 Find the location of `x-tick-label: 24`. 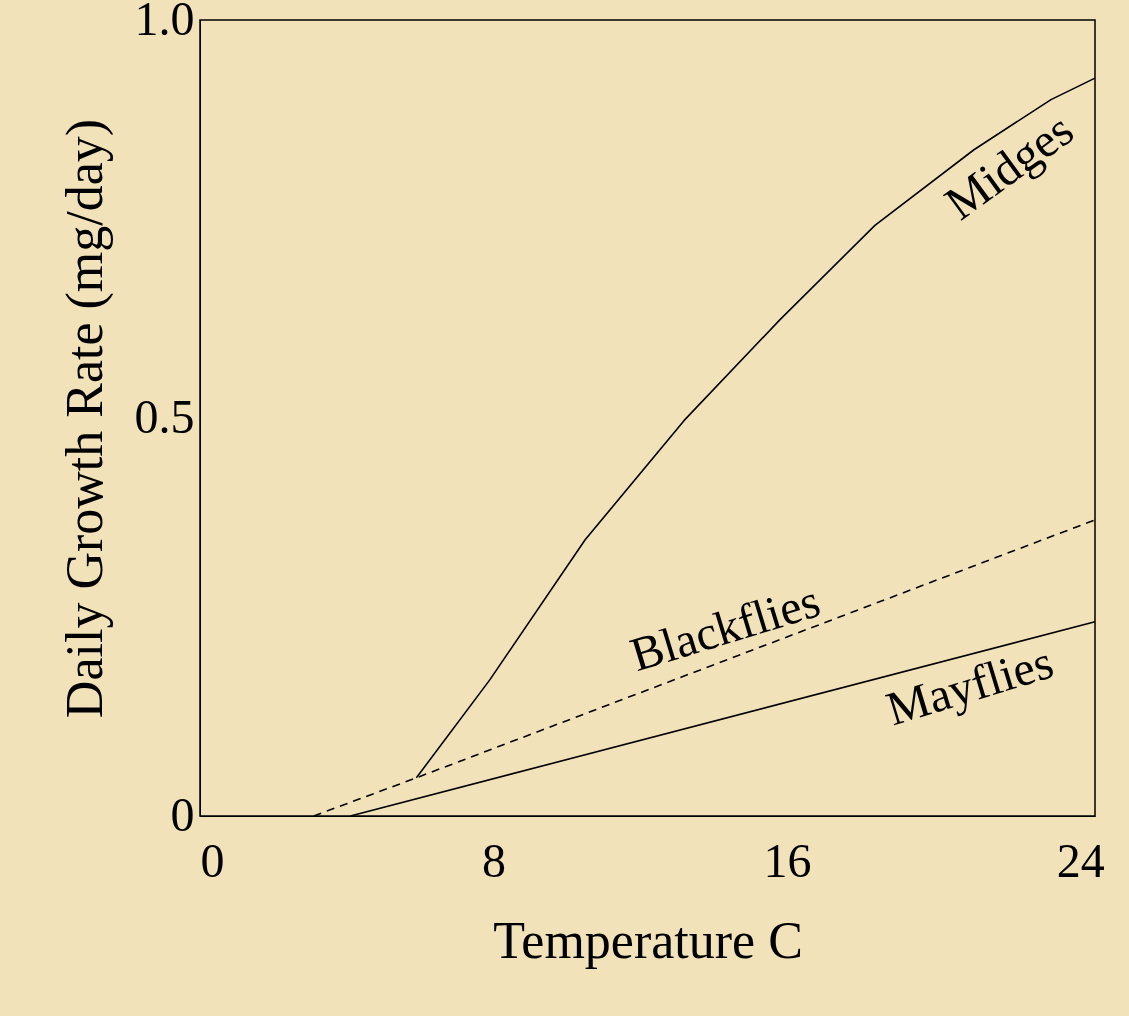

x-tick-label: 24 is located at coordinates (1080, 860).